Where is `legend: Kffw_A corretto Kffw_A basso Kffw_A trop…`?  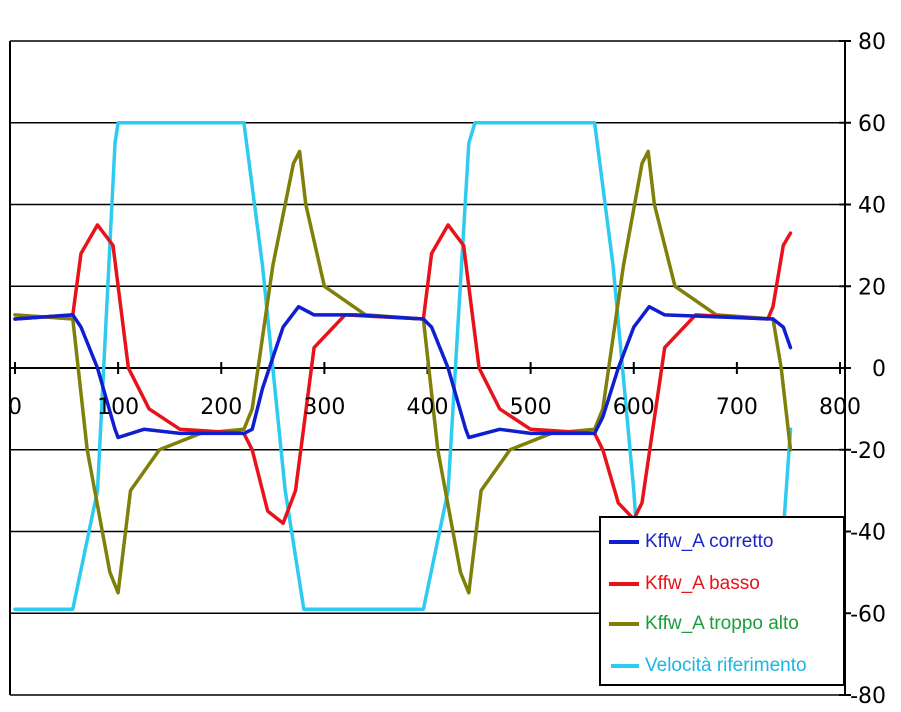 legend: Kffw_A corretto Kffw_A basso Kffw_A trop… is located at coordinates (722, 601).